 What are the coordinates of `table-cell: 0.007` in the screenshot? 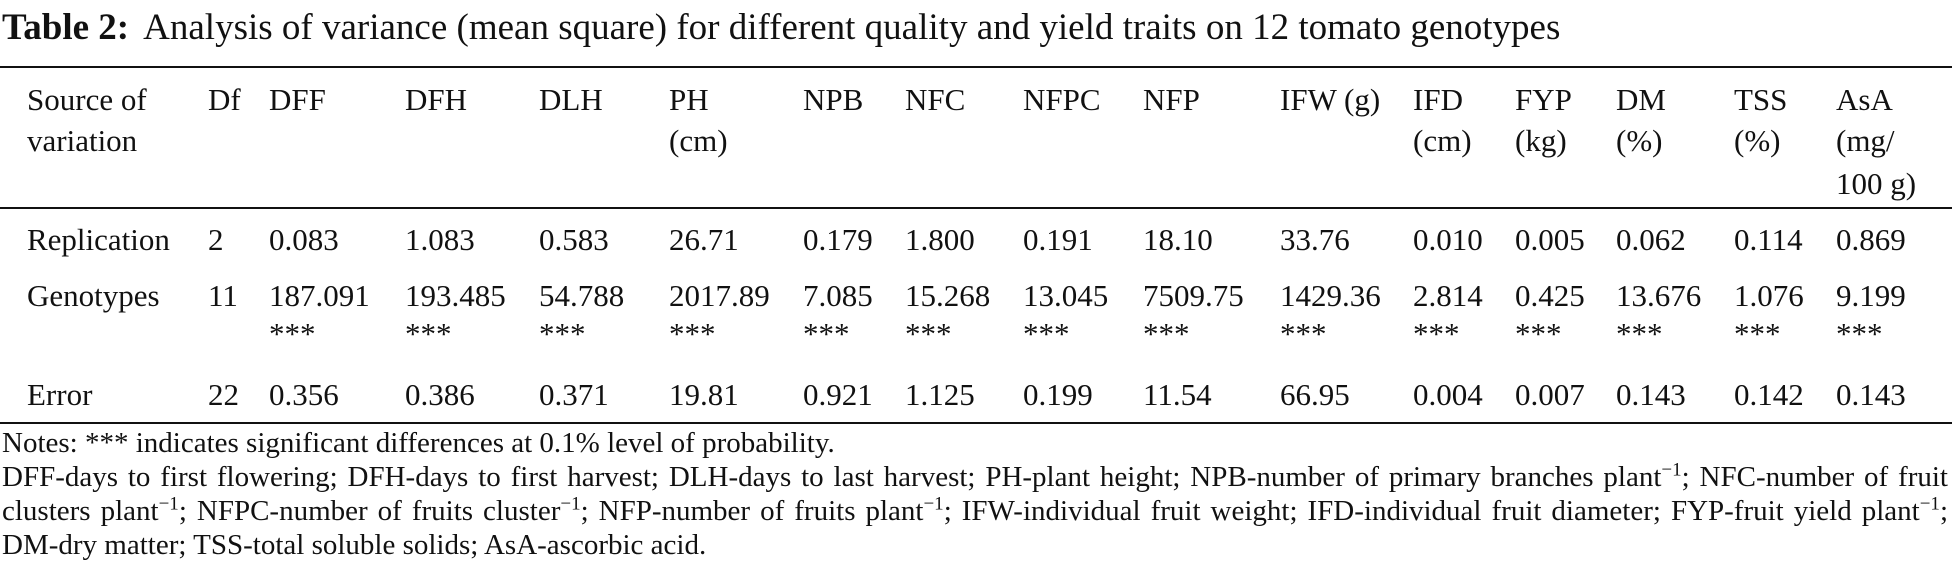 It's located at (1550, 394).